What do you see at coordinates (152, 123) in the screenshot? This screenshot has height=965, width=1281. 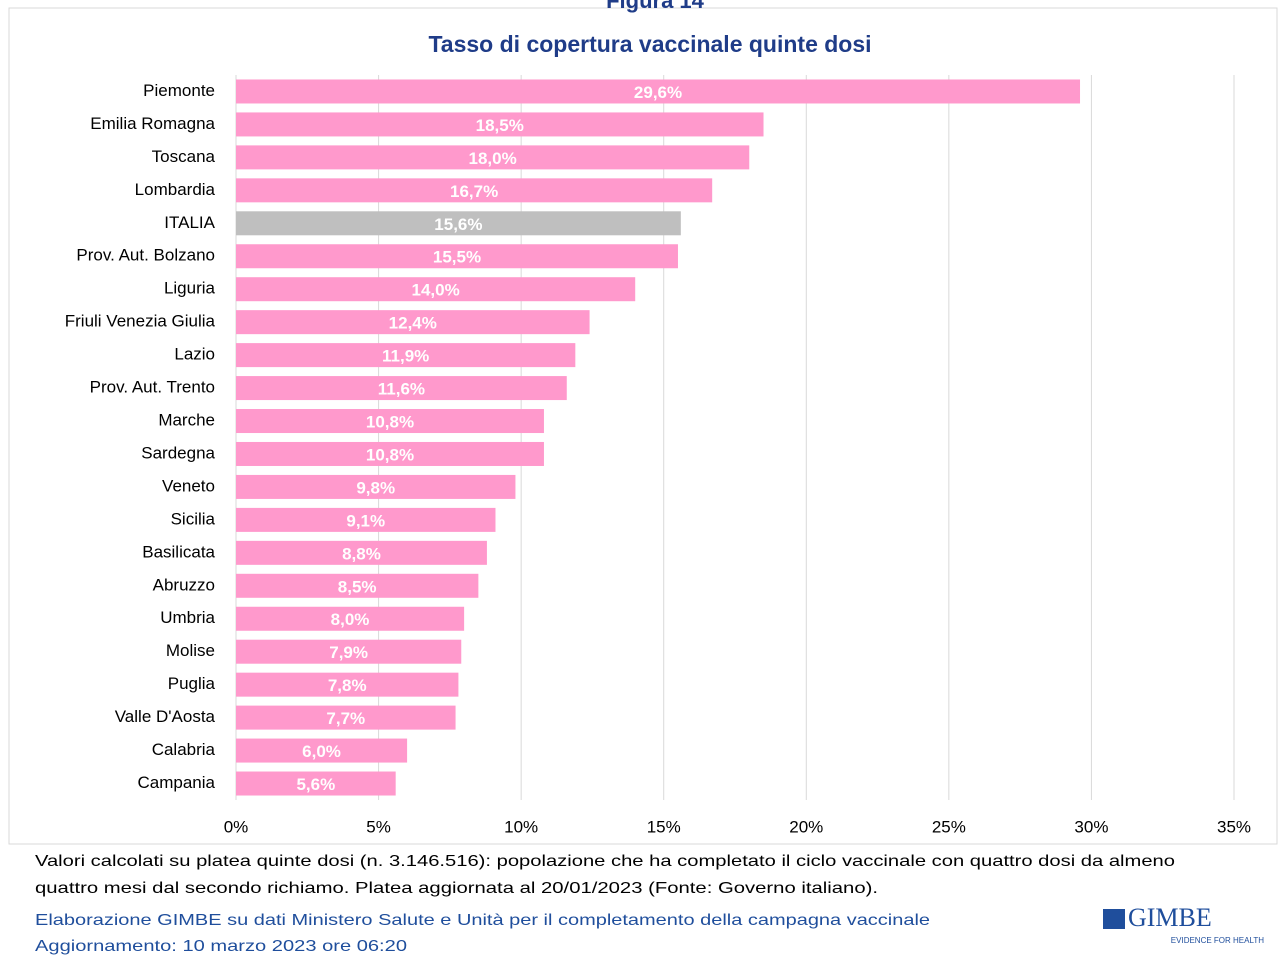 I see `y-tick-label: Emilia Romagna` at bounding box center [152, 123].